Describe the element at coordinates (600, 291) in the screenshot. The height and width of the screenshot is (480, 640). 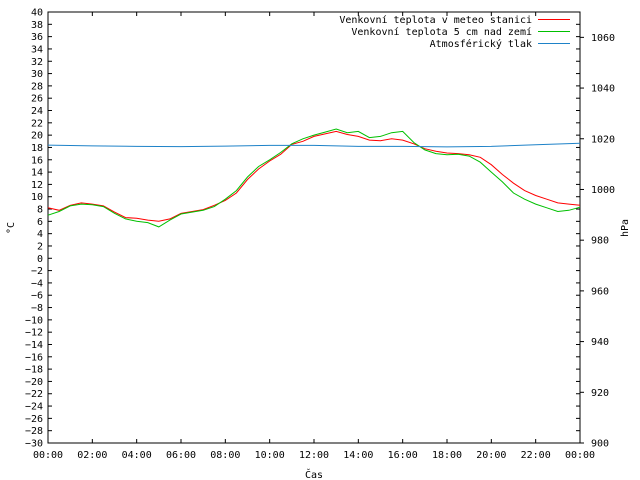
I see `y2-tick-label: 960` at that location.